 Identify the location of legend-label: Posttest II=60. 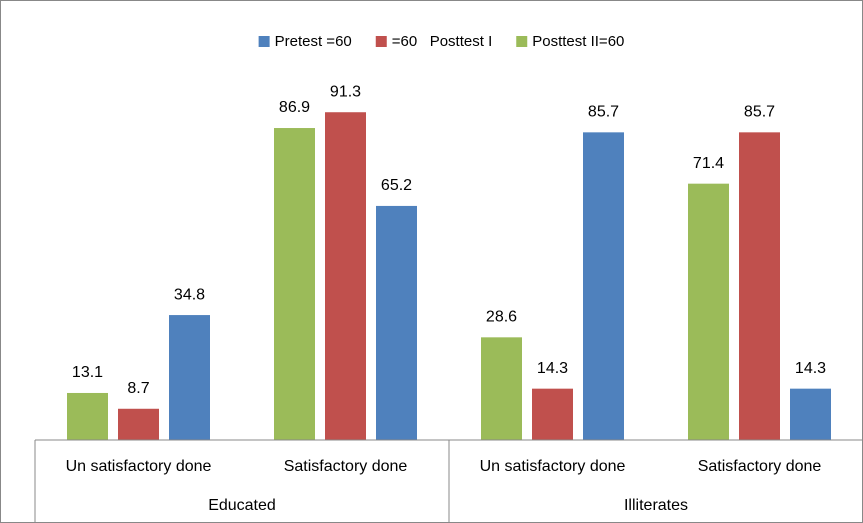
(578, 41).